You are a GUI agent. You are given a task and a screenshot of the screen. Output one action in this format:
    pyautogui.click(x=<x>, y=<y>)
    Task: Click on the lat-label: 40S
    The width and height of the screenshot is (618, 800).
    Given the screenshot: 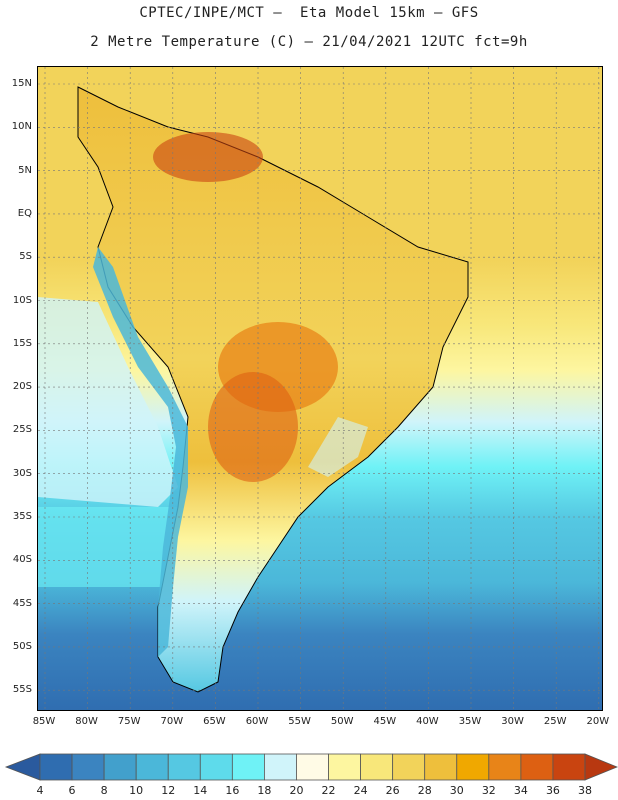 What is the action you would take?
    pyautogui.click(x=22, y=560)
    